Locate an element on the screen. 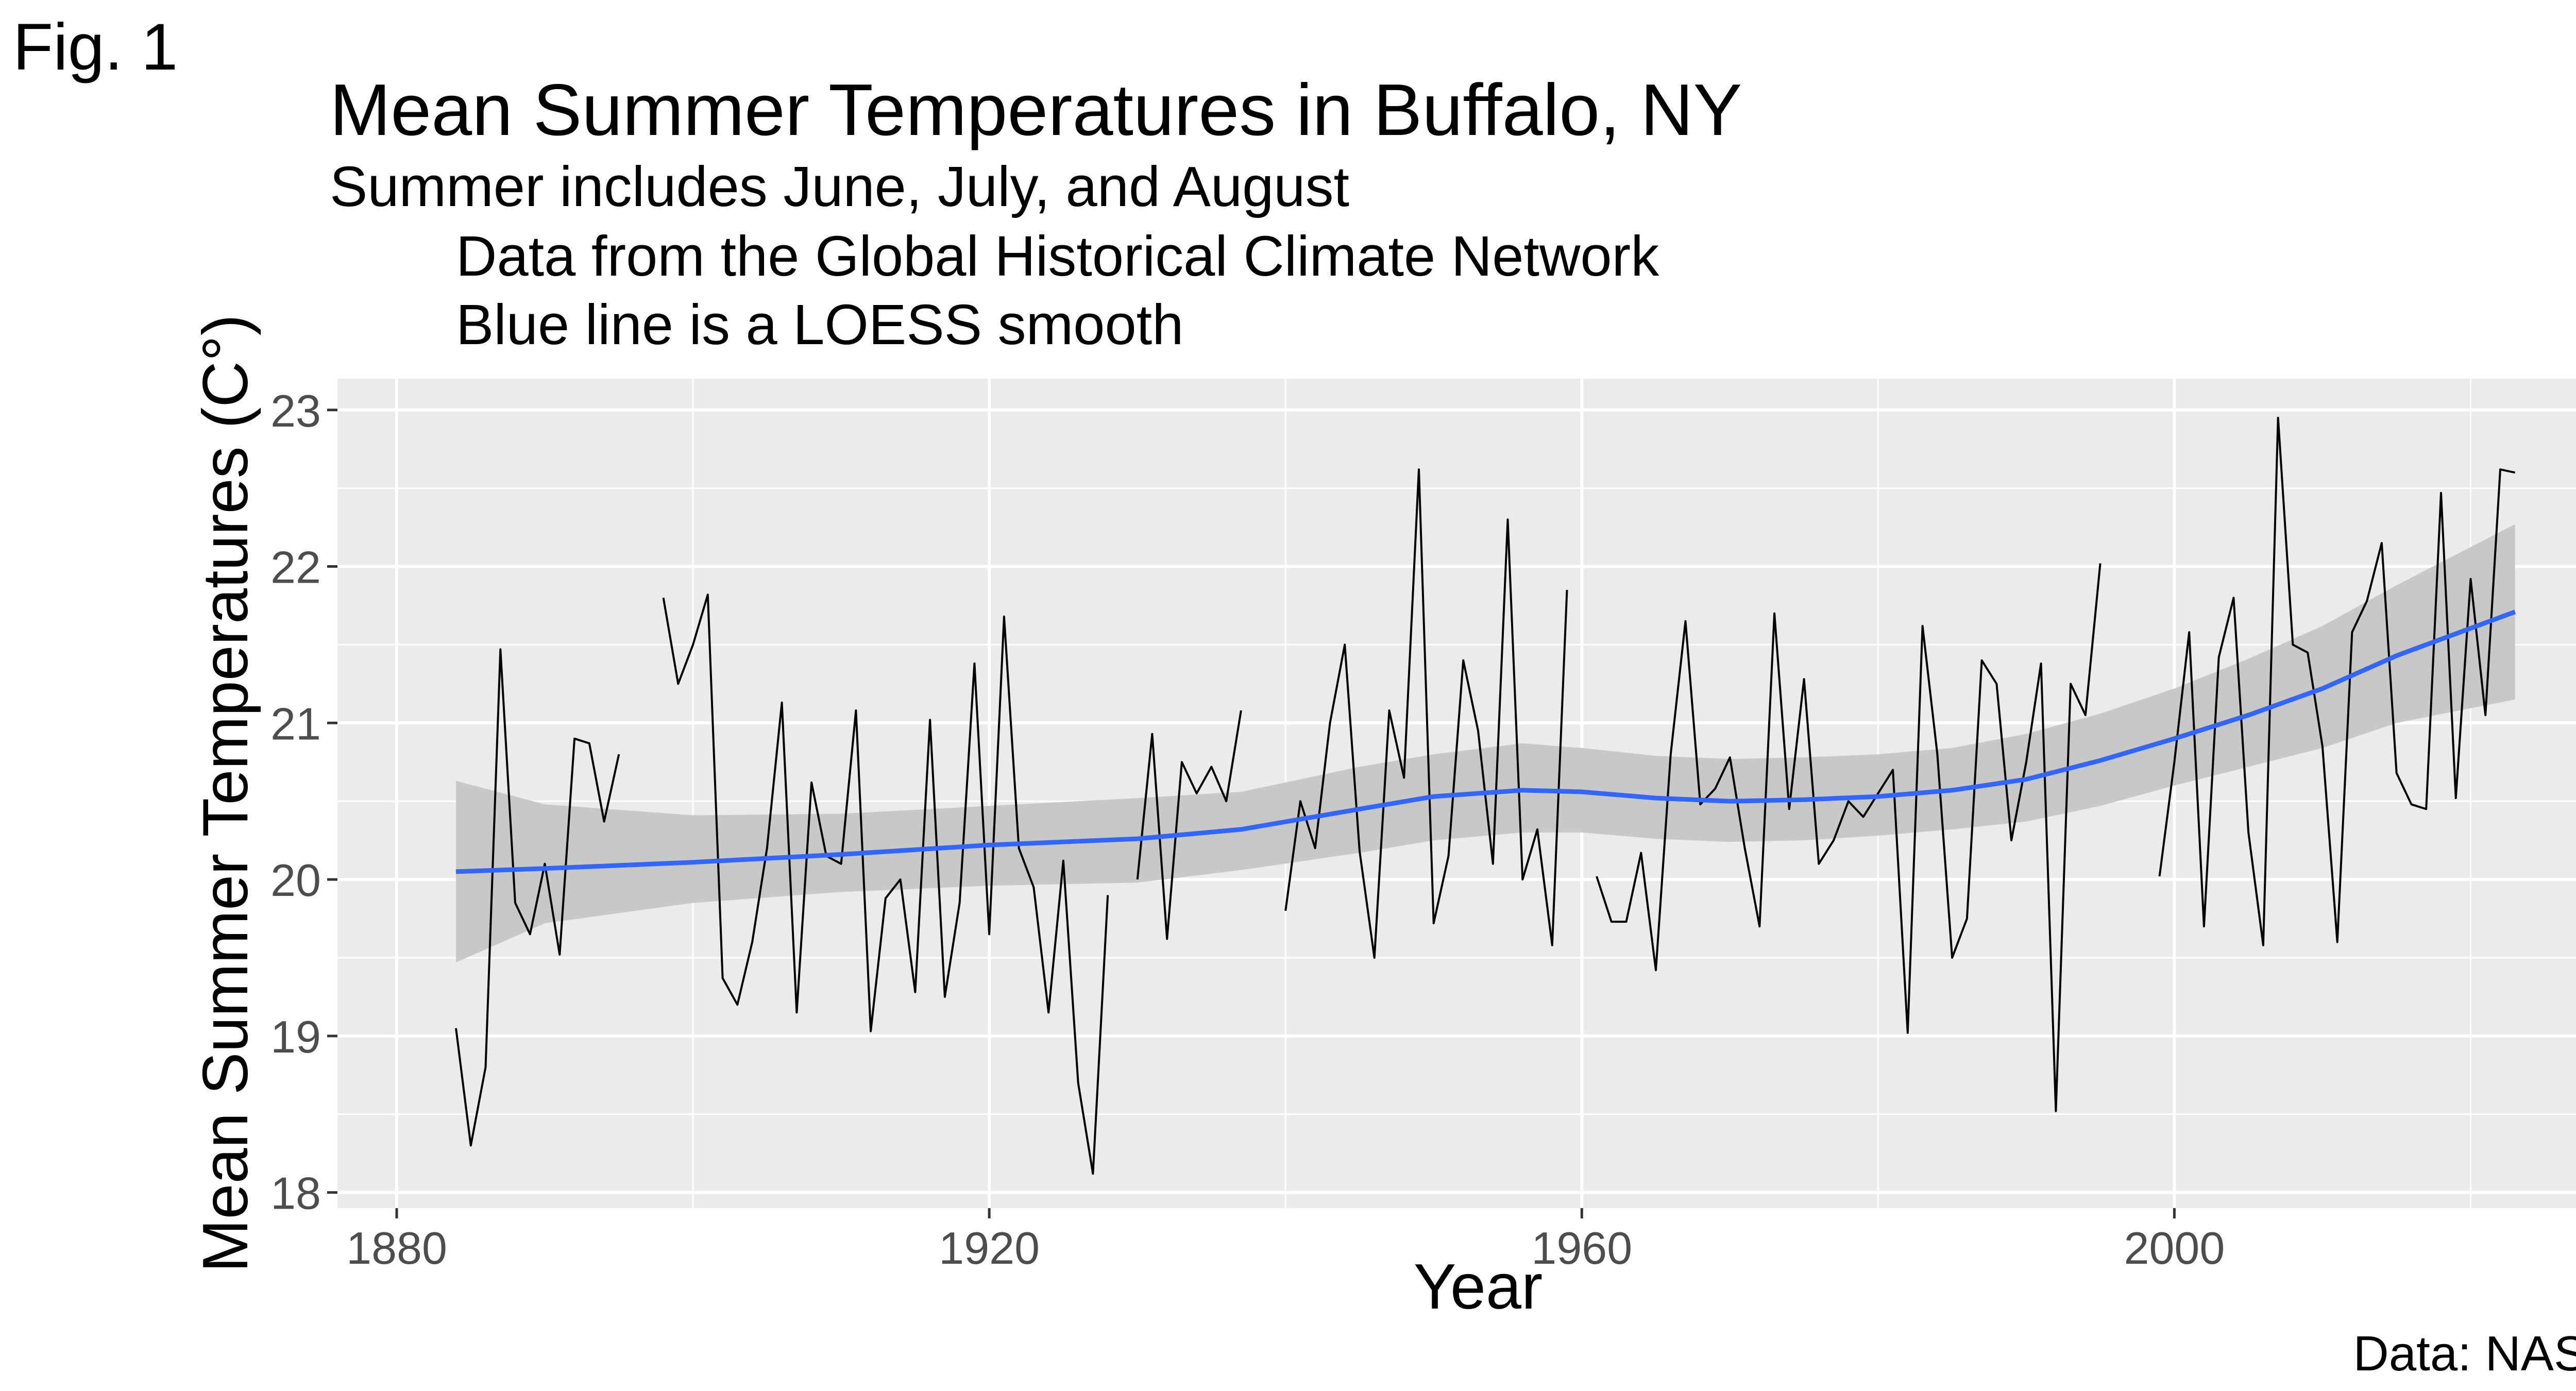 The image size is (2576, 1391). y-tick-label: 20 is located at coordinates (295, 880).